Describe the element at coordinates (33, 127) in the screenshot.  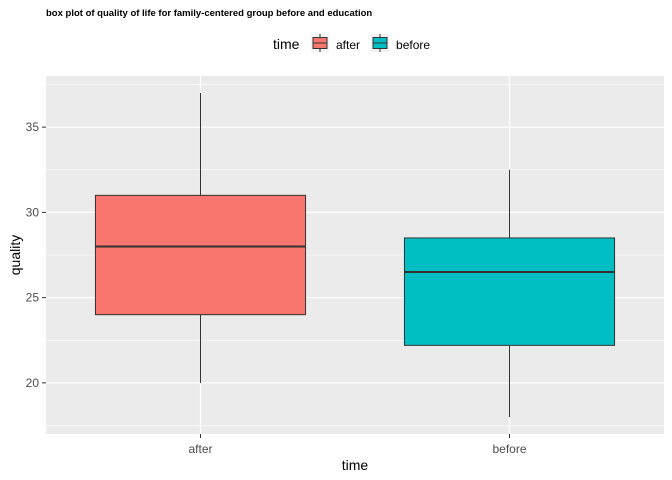
I see `y-tick-label: 35` at that location.